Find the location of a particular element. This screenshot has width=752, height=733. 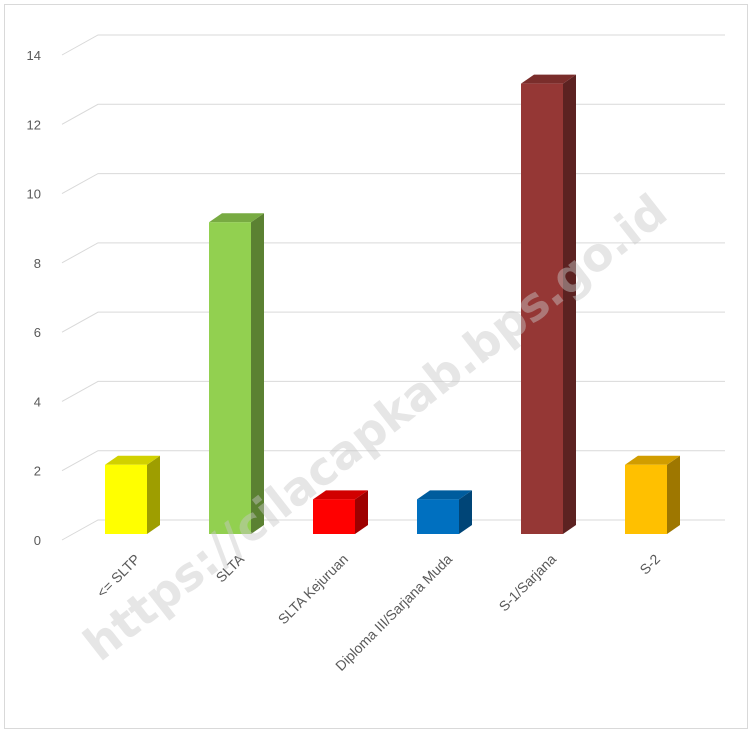

y-tick-label: 12 is located at coordinates (34, 124).